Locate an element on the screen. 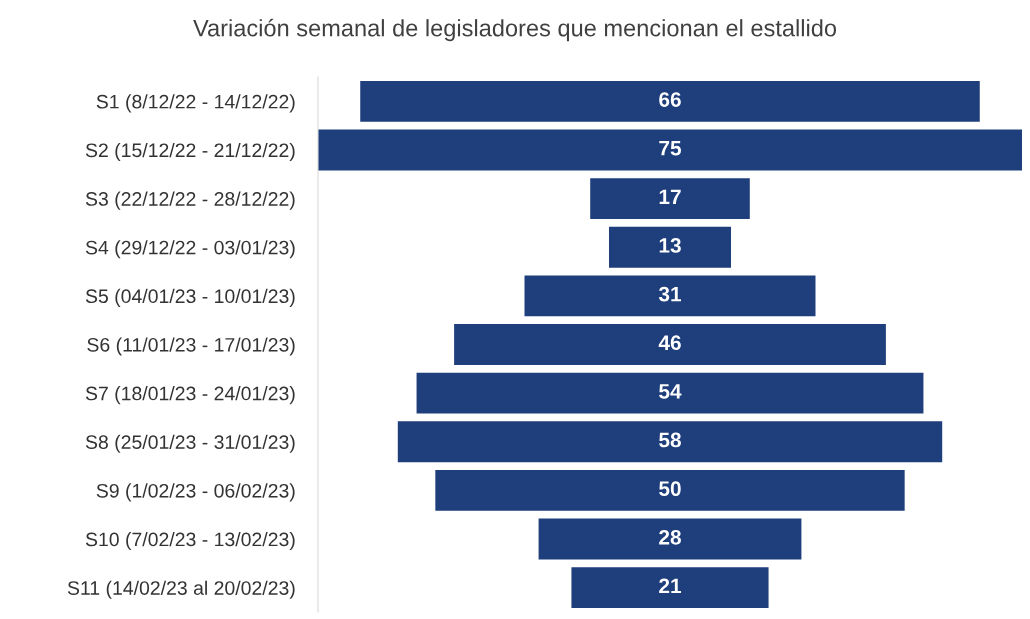 Image resolution: width=1030 pixels, height=619 pixels. category-label: S4 (29/12/22 - 03/01/23) is located at coordinates (190, 249).